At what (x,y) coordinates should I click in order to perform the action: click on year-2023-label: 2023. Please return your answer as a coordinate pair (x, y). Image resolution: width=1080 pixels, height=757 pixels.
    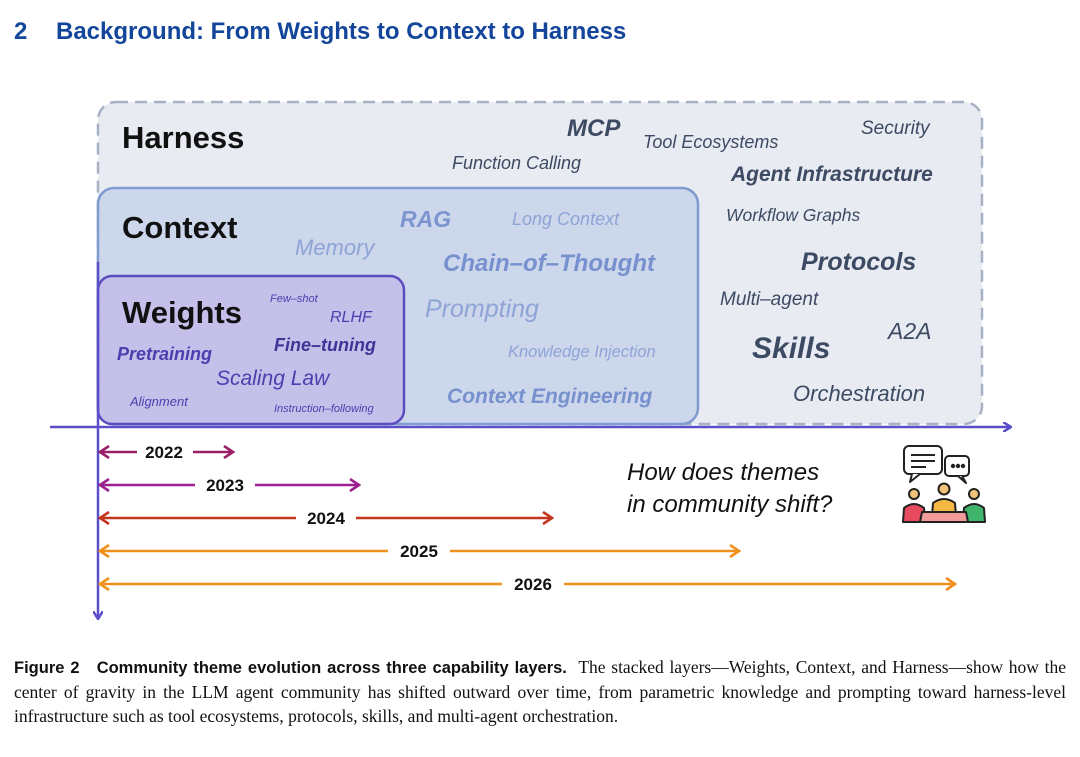
    Looking at the image, I should click on (225, 485).